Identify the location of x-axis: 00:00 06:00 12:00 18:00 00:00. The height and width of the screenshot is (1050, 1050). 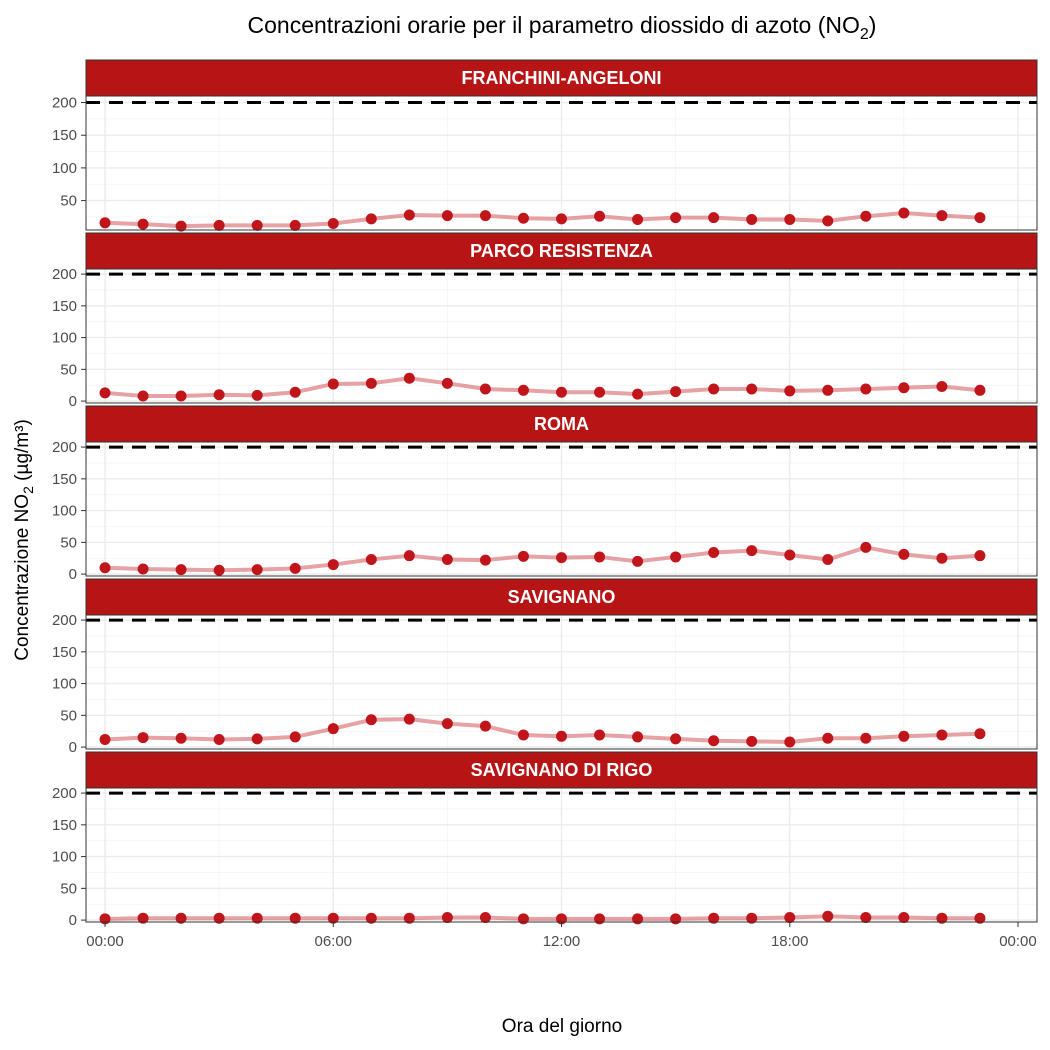
(561, 936).